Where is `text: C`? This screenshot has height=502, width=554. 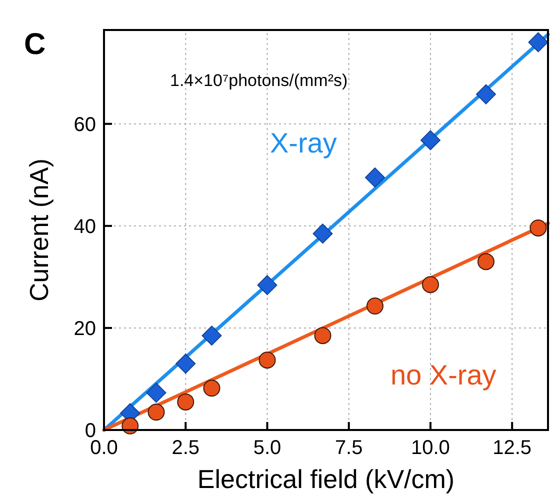
text: C is located at coordinates (35, 44).